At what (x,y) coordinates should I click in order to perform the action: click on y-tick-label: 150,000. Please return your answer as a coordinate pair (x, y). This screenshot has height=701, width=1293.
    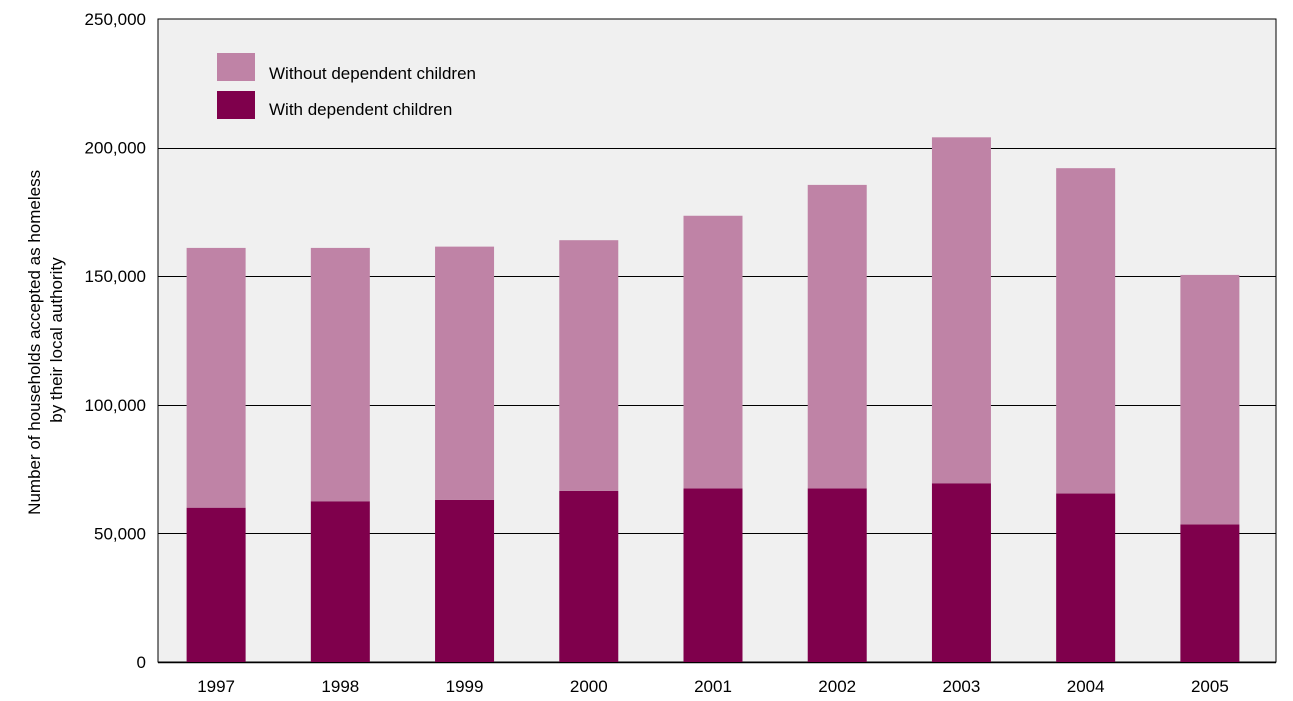
    Looking at the image, I should click on (115, 276).